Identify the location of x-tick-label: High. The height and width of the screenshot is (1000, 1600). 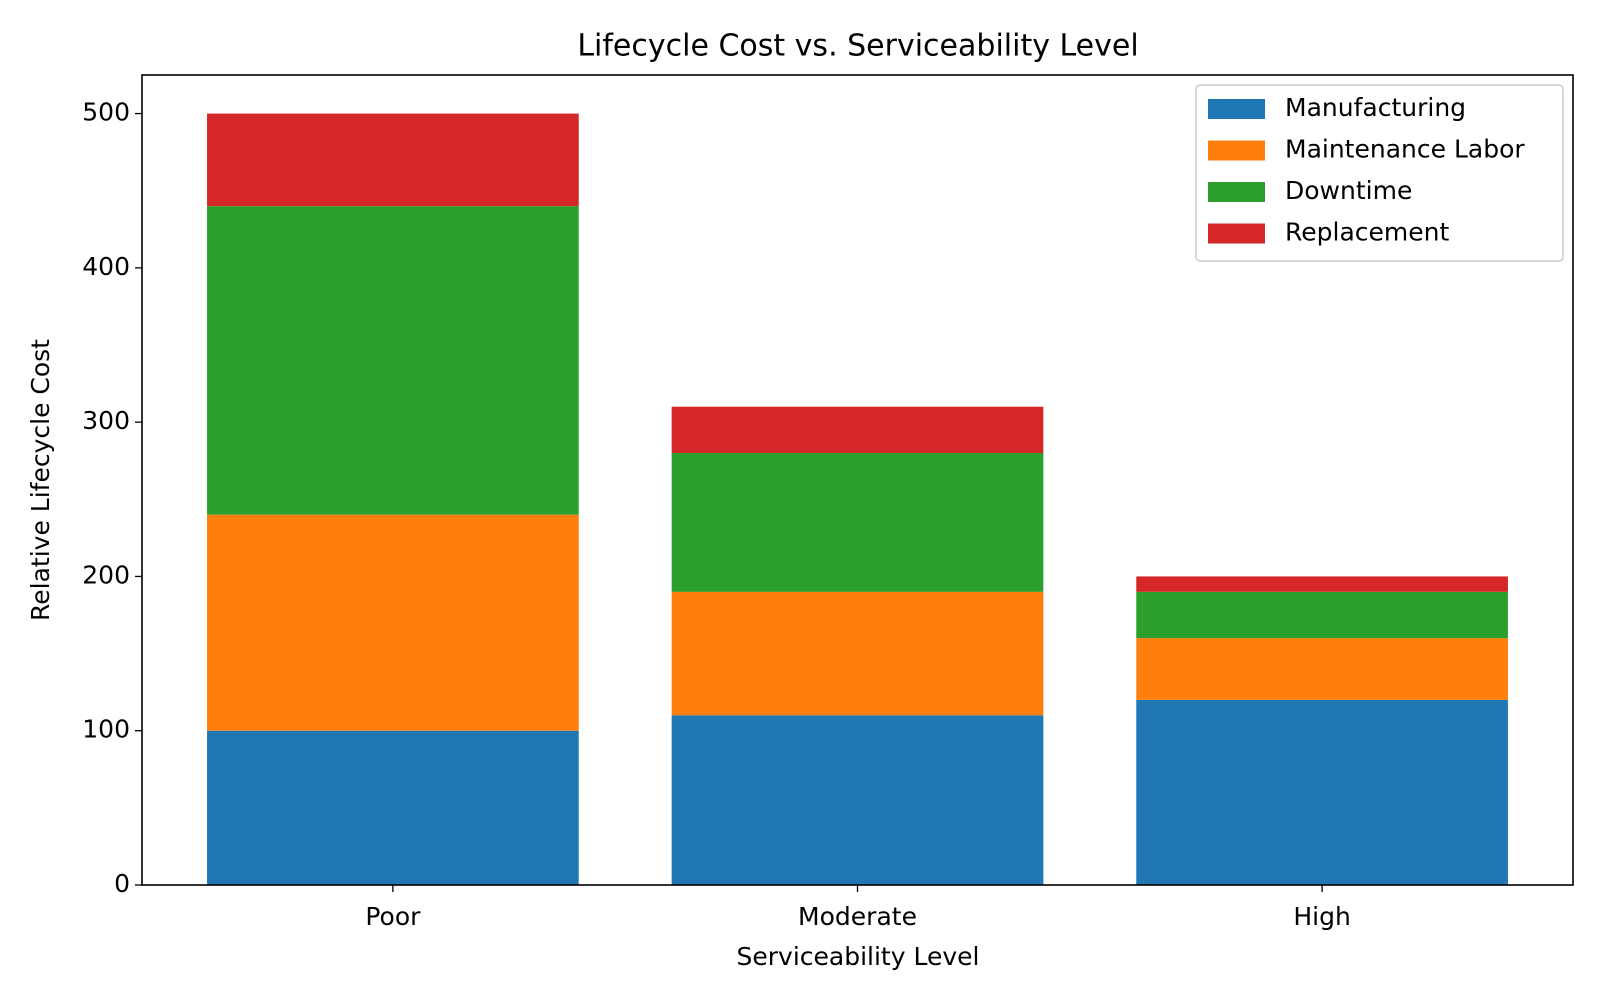
(1321, 916).